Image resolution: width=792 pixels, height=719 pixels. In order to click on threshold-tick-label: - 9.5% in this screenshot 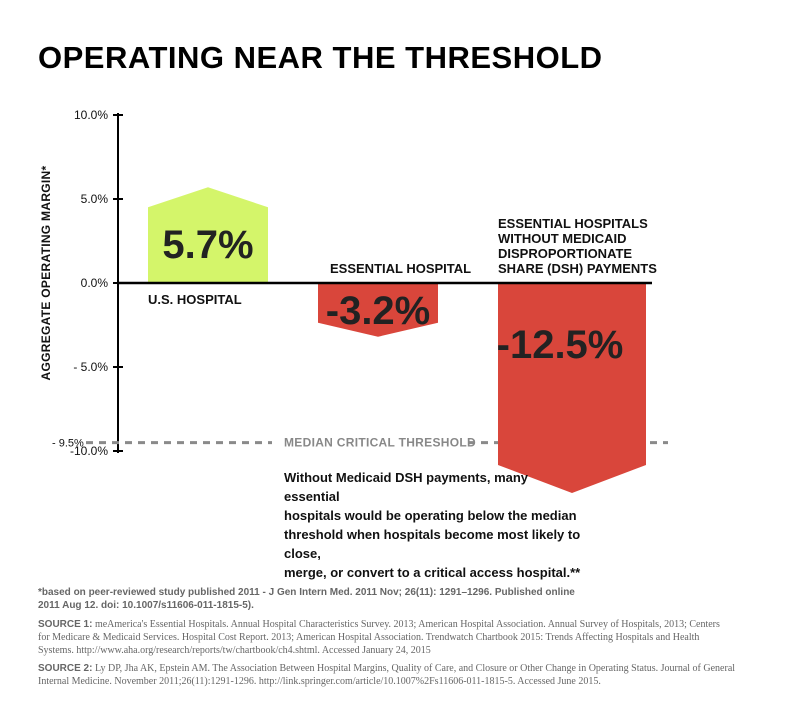, I will do `click(68, 444)`.